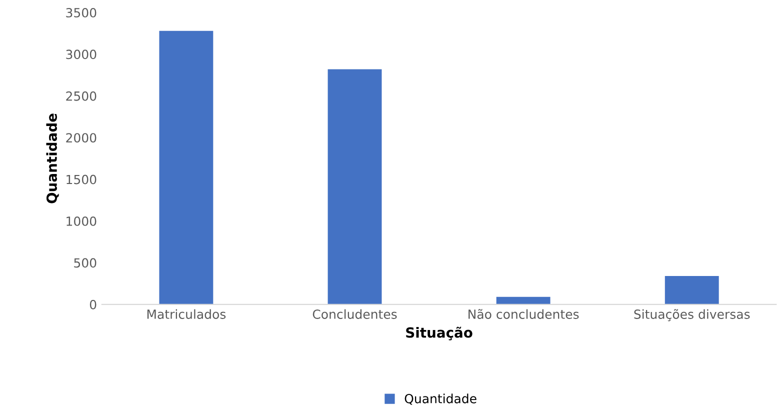  I want to click on y-tick-label: 3000, so click(81, 55).